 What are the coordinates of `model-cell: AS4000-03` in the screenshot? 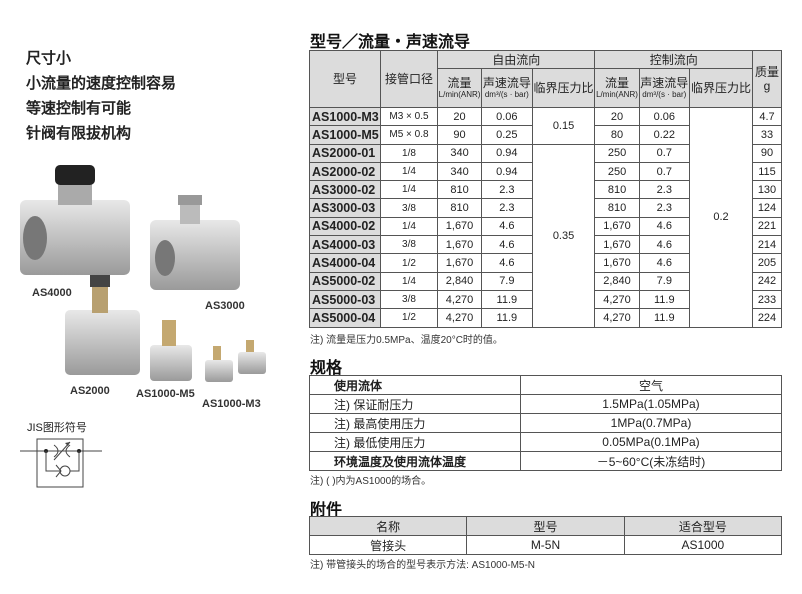 It's located at (345, 245).